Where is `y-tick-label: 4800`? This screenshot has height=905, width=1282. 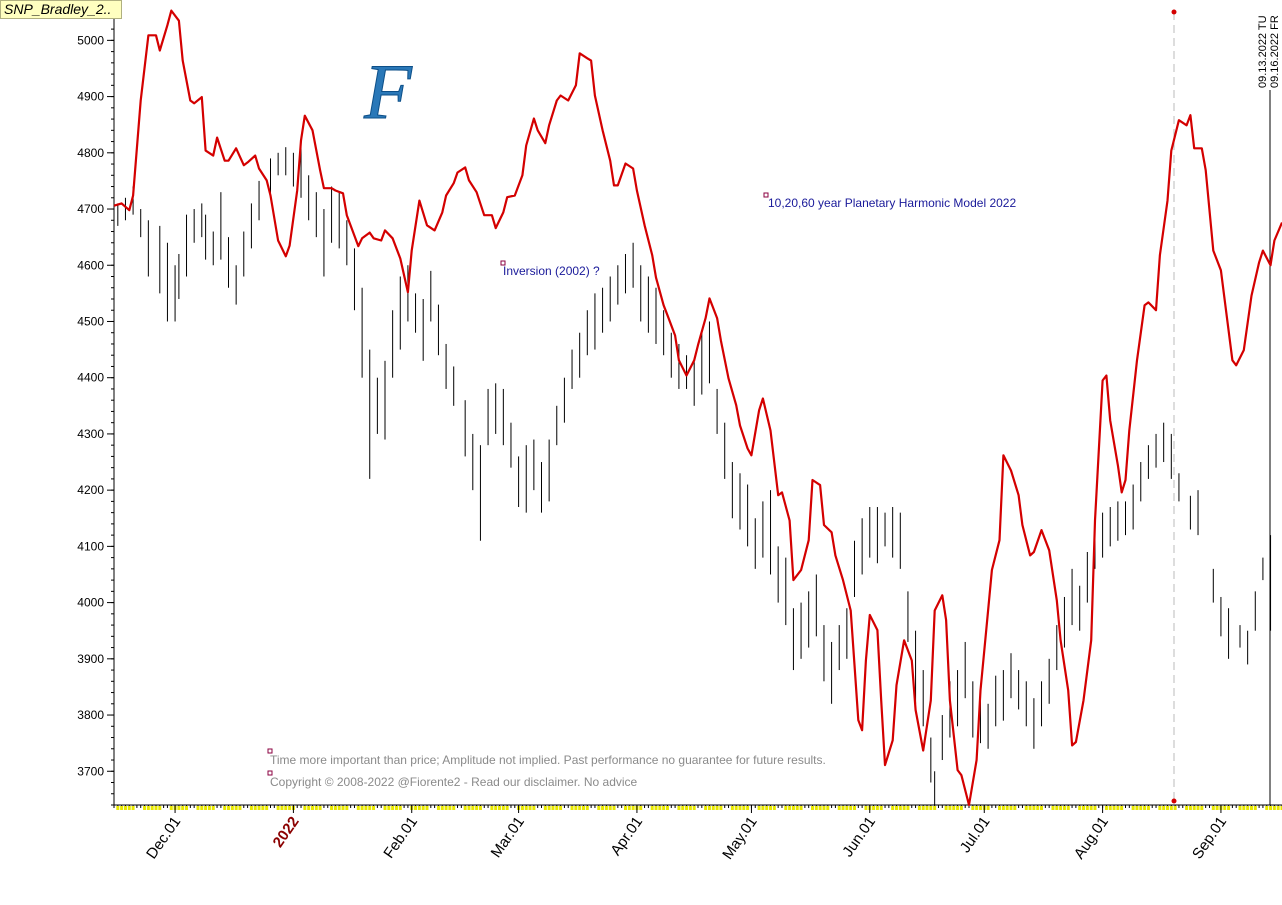 y-tick-label: 4800 is located at coordinates (90, 153).